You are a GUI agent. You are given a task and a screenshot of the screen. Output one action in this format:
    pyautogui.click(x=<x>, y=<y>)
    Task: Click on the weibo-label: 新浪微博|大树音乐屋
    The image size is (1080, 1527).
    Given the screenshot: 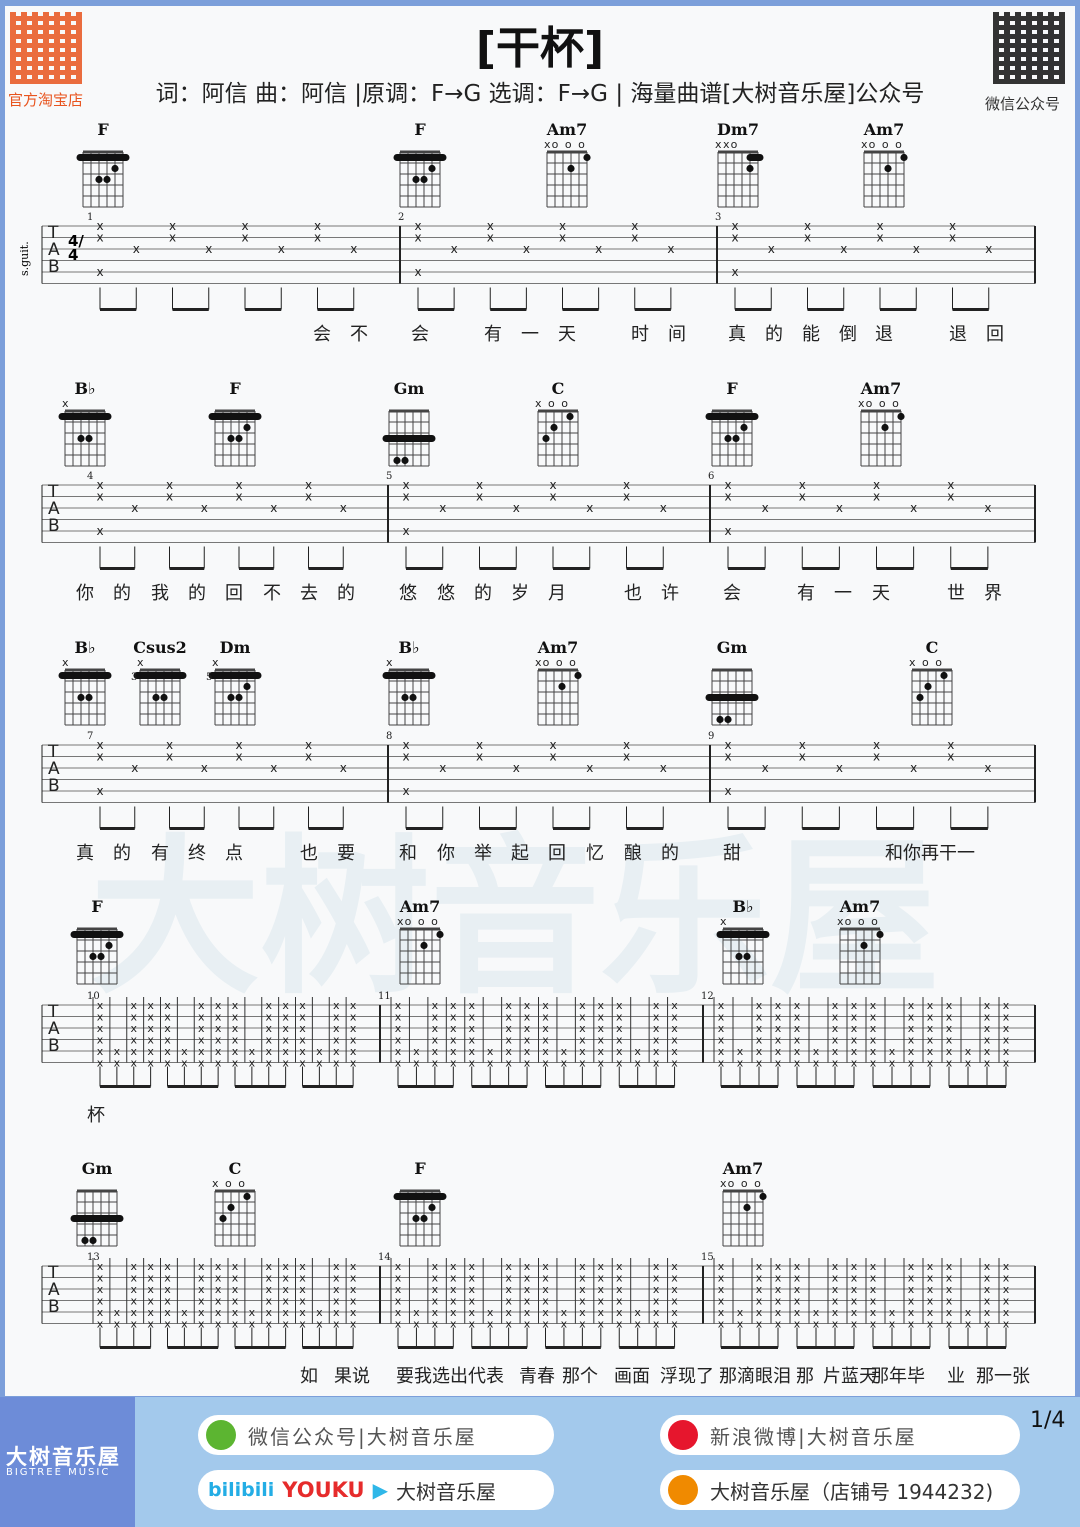 What is the action you would take?
    pyautogui.click(x=813, y=1436)
    